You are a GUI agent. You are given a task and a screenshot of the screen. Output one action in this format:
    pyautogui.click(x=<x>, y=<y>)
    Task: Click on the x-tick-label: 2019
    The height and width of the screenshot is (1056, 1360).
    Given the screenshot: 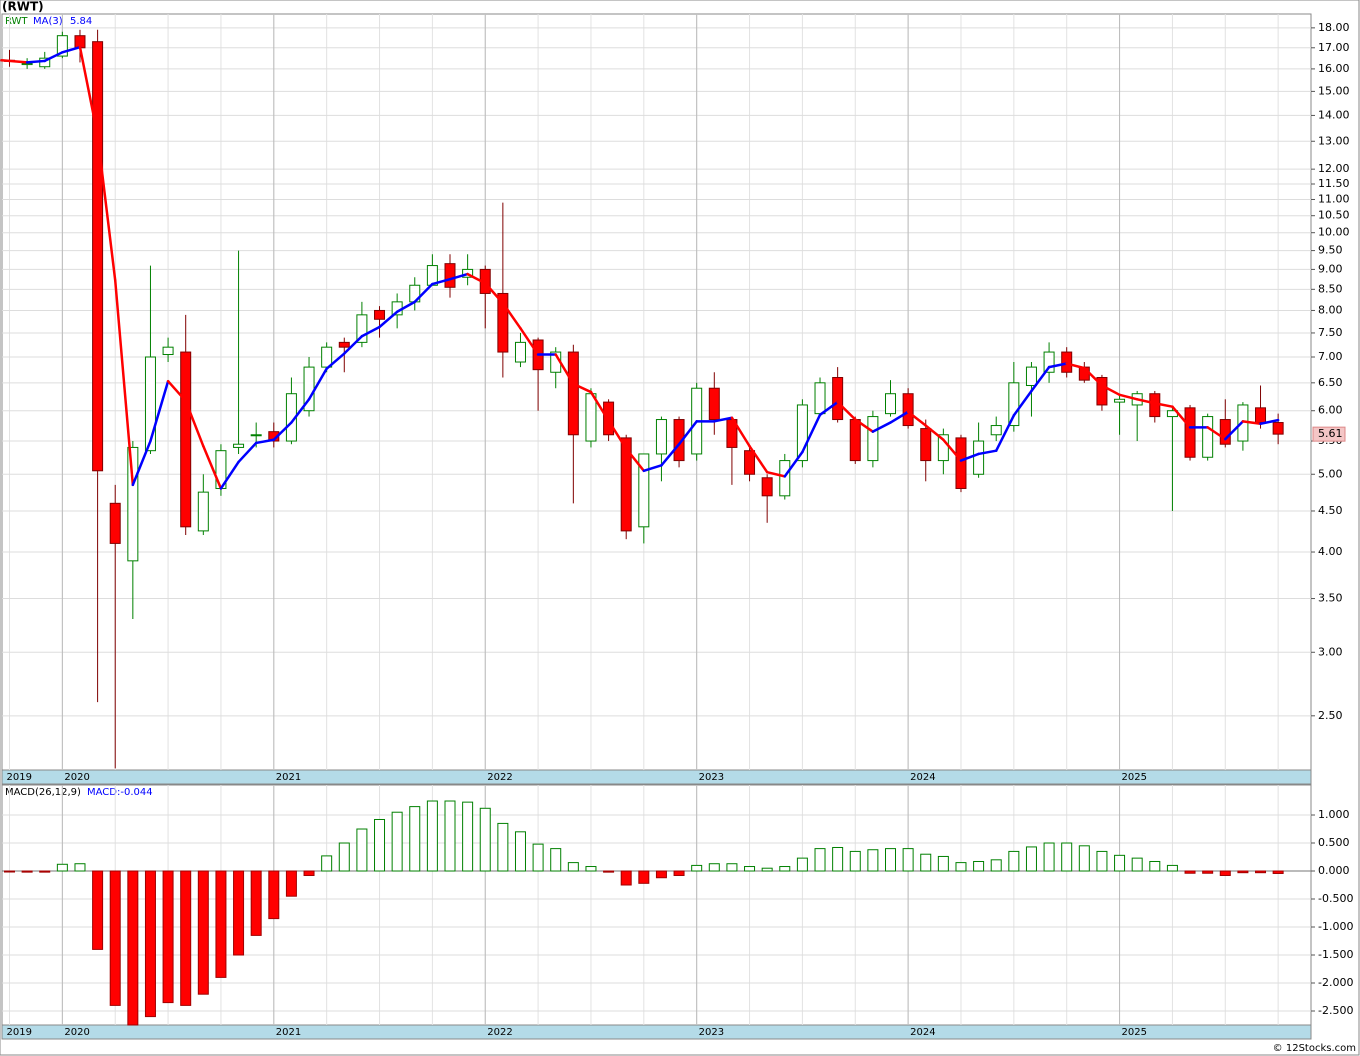 What is the action you would take?
    pyautogui.click(x=19, y=1032)
    